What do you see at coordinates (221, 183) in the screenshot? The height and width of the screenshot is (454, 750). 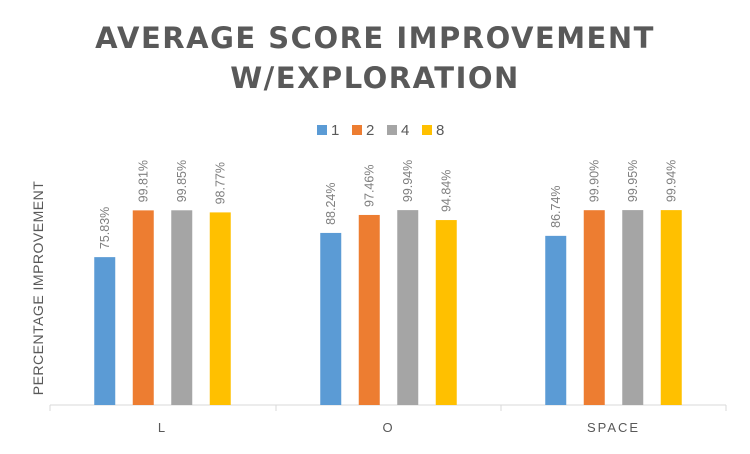 I see `data-label: 98.77%` at bounding box center [221, 183].